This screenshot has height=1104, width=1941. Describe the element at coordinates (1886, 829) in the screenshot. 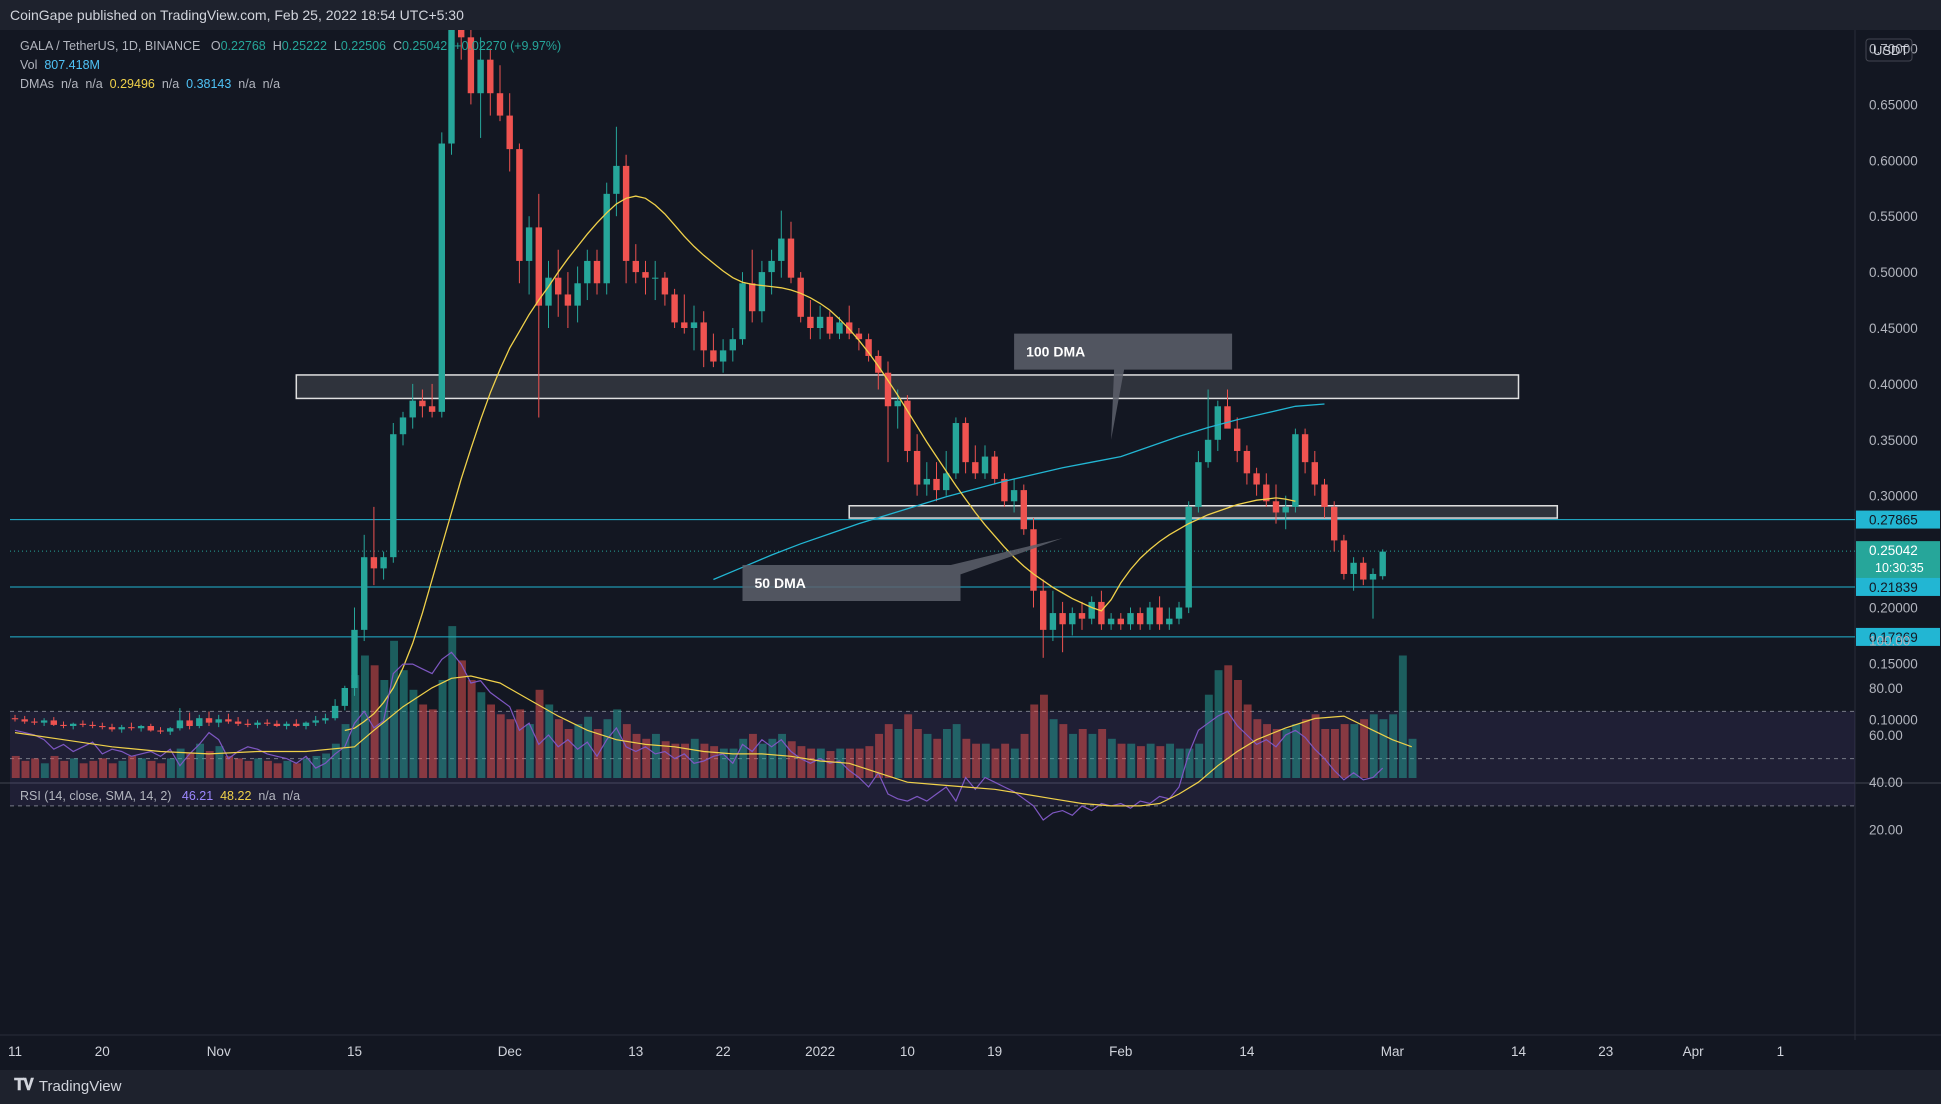

I see `rsi-tick-label: 20.00` at that location.